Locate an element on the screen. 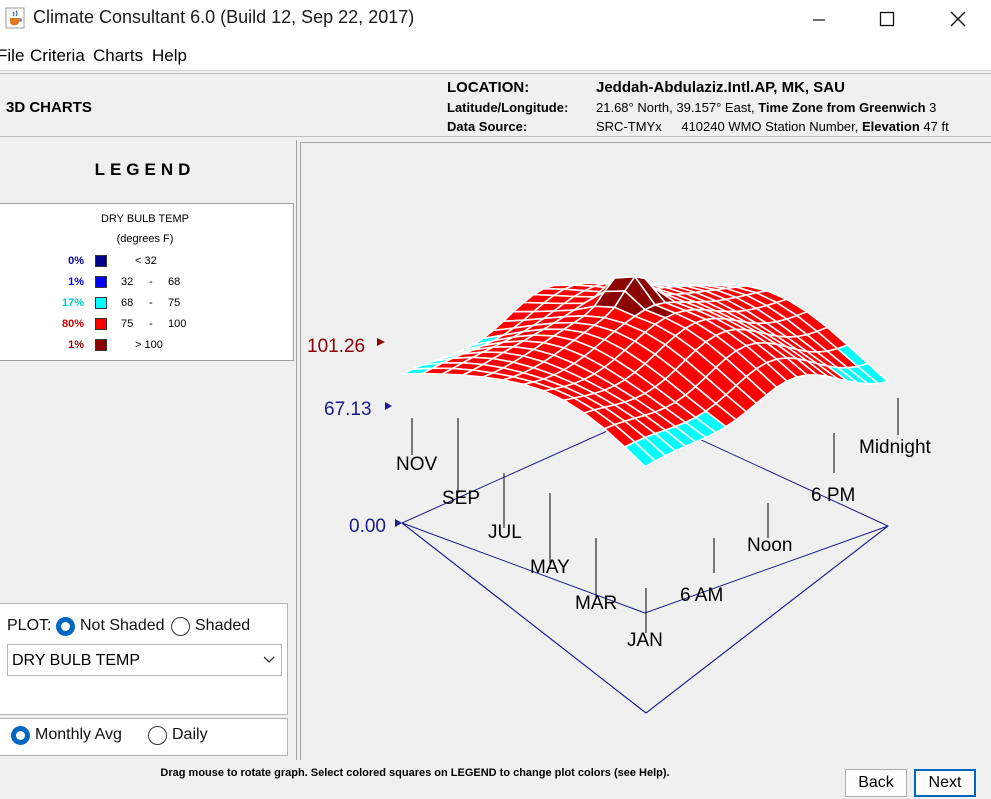 This screenshot has width=991, height=799. month-label: SEP is located at coordinates (461, 498).